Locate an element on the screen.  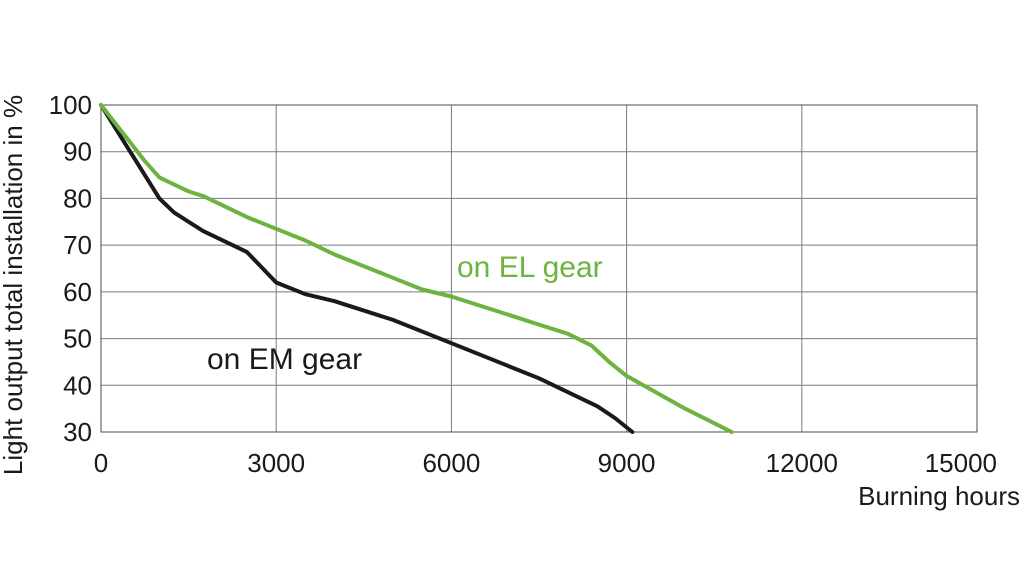
y-tick-label-90: 90 is located at coordinates (77, 152).